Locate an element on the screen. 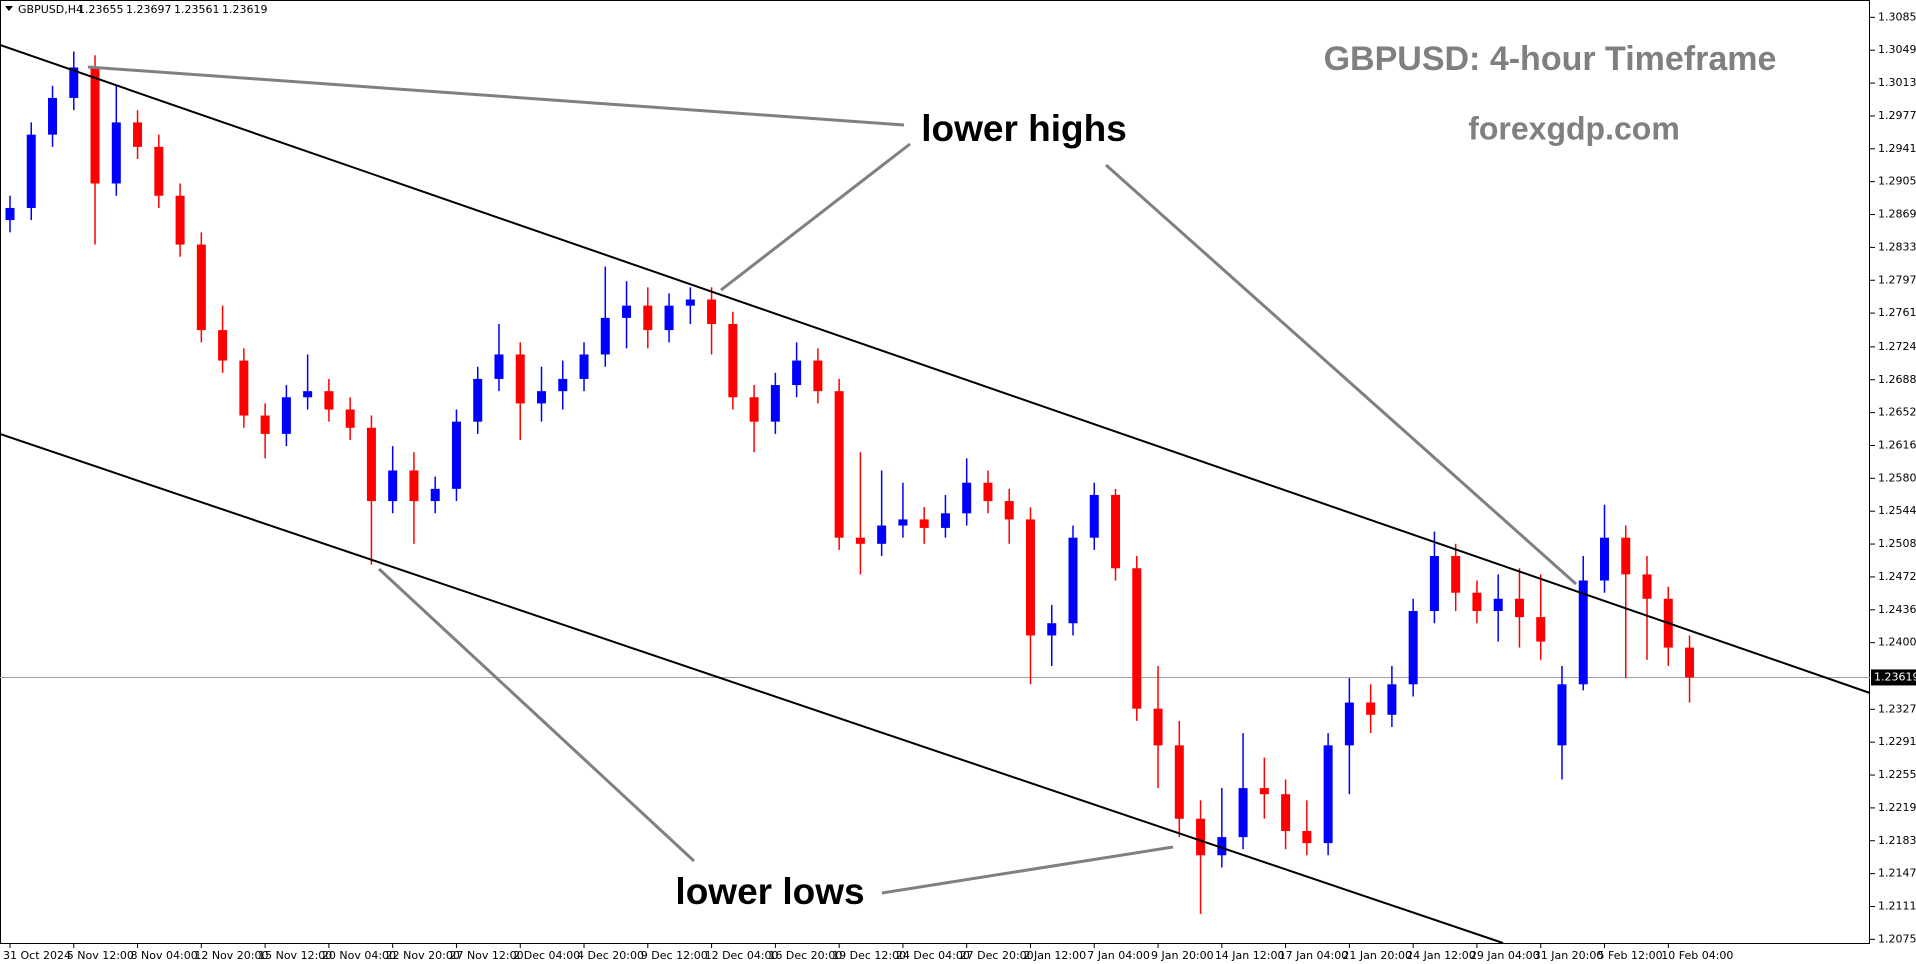 Image resolution: width=1916 pixels, height=964 pixels. x-tick-label: 24 Dec 04:00 is located at coordinates (933, 955).